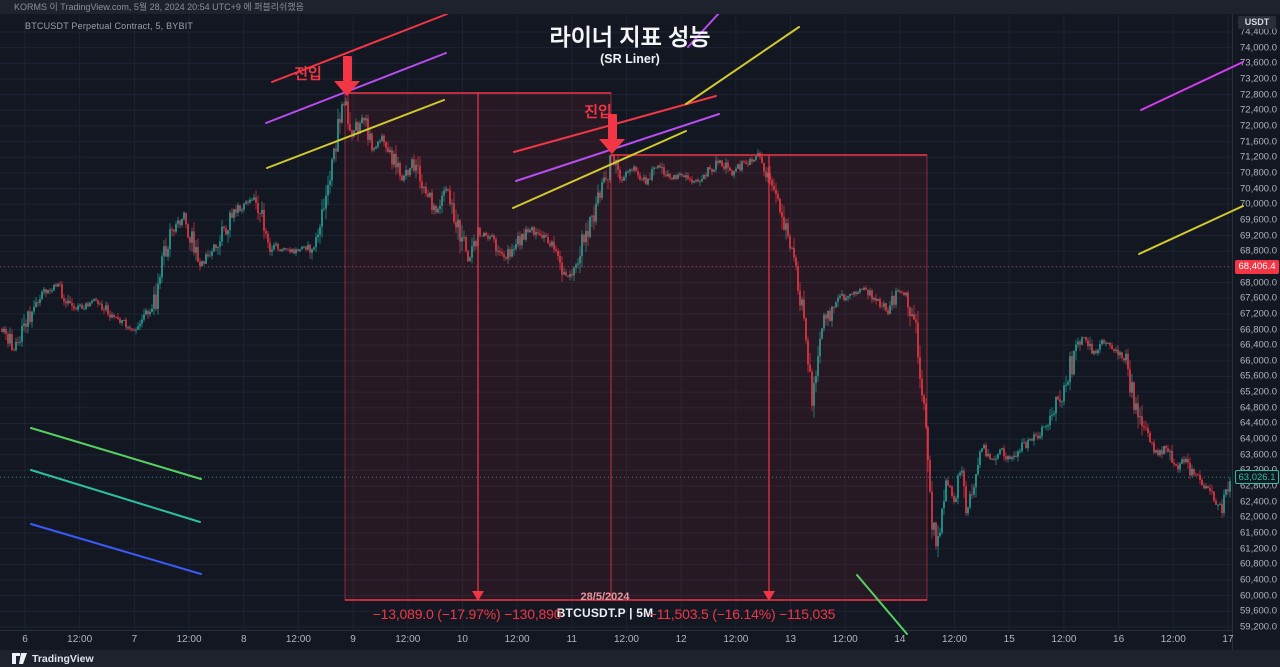 This screenshot has height=667, width=1280. I want to click on price-tick-label: 63,600.0, so click(1258, 455).